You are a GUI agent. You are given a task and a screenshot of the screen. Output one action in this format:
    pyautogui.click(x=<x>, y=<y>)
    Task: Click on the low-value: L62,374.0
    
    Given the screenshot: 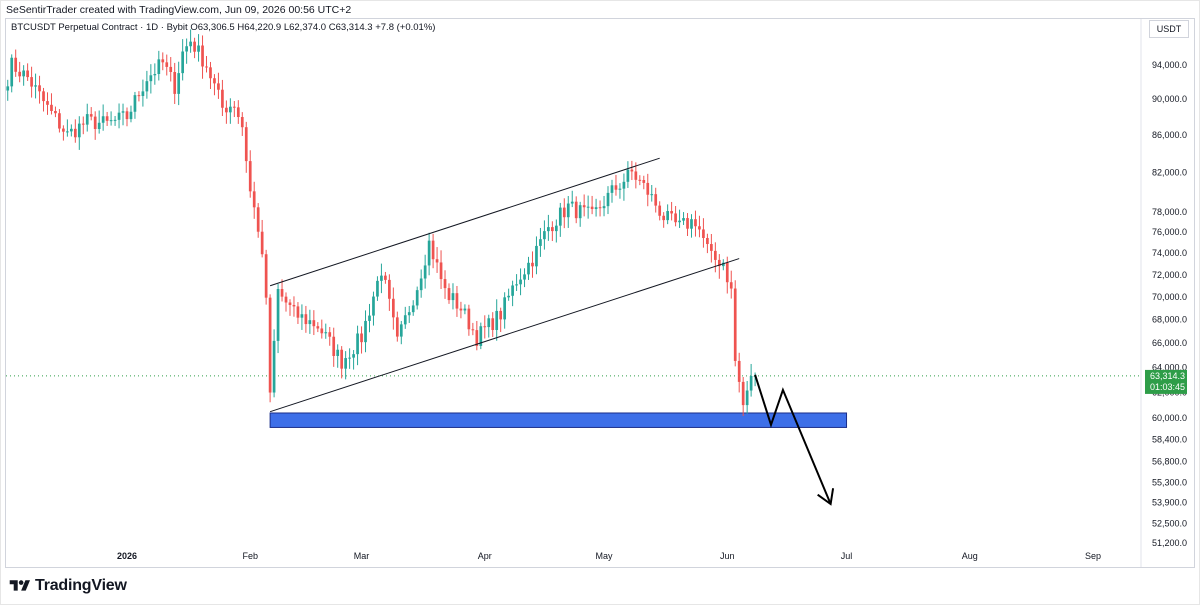 What is the action you would take?
    pyautogui.click(x=305, y=27)
    